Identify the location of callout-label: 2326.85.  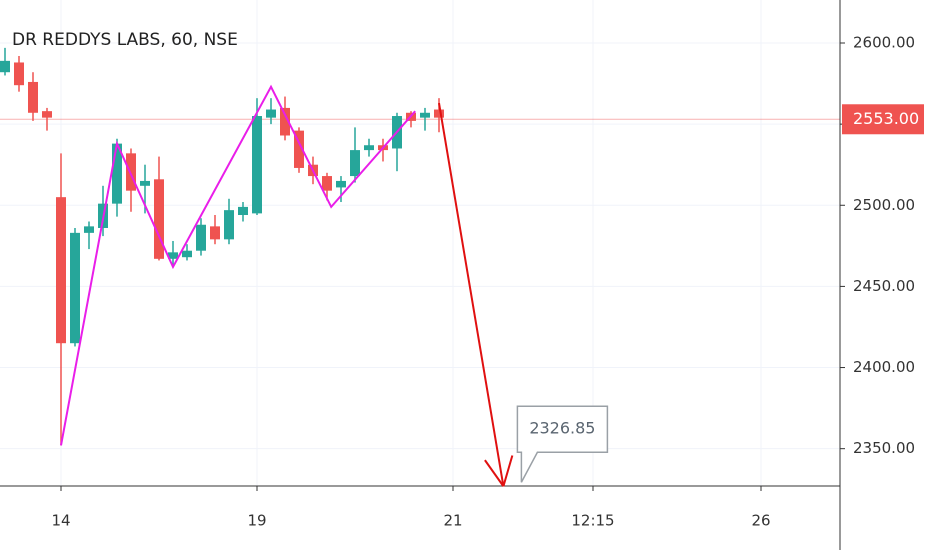
(562, 428).